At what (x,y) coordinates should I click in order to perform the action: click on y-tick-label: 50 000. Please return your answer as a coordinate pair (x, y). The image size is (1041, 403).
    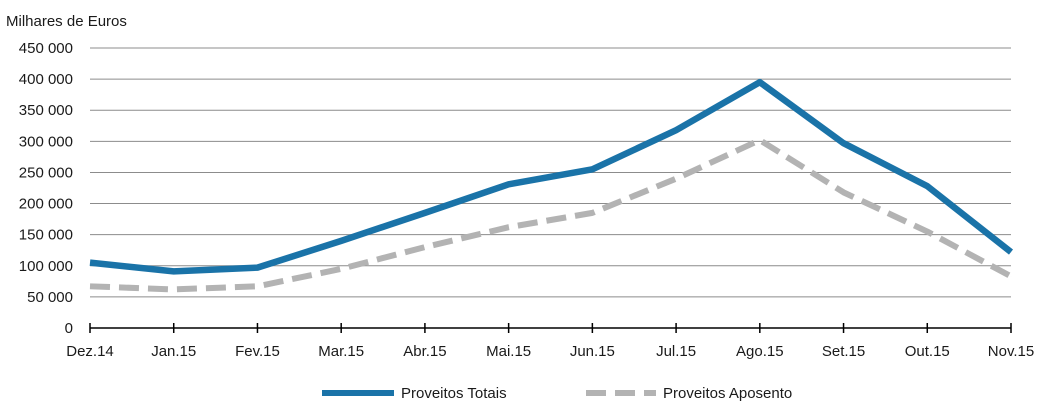
    Looking at the image, I should click on (50, 297).